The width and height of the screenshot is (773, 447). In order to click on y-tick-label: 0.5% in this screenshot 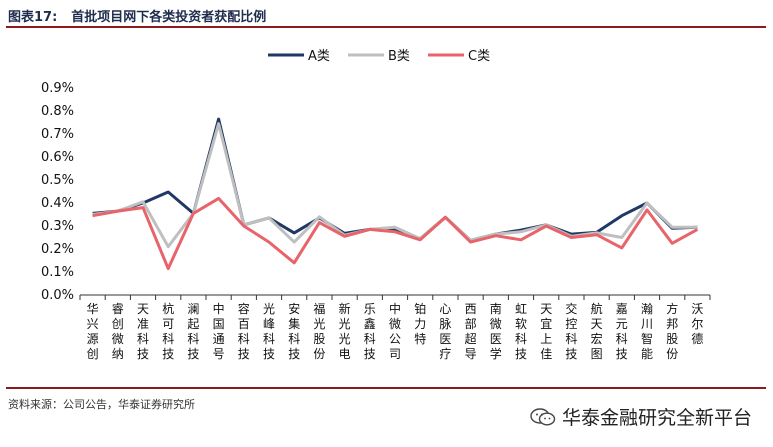, I will do `click(57, 180)`.